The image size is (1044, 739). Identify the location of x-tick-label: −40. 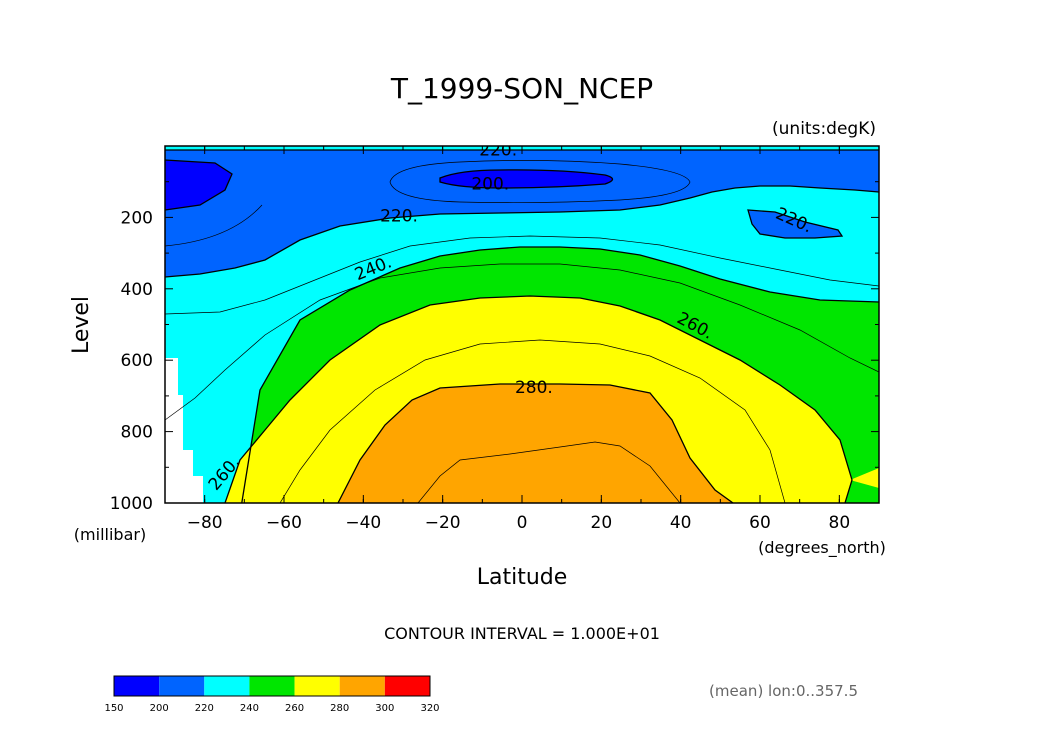
(363, 523).